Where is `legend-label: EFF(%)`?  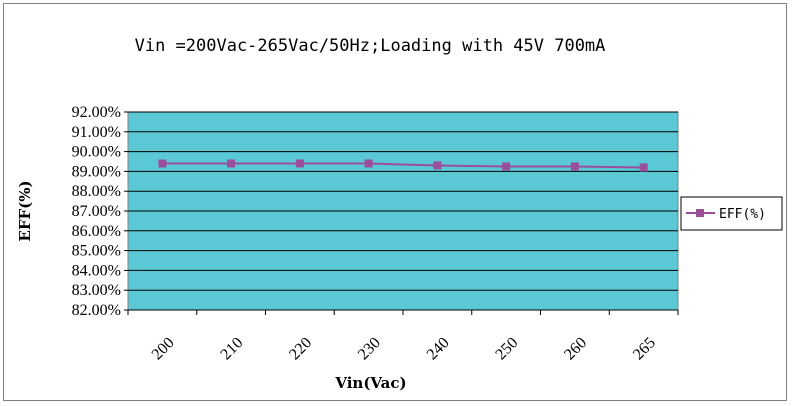
legend-label: EFF(%) is located at coordinates (742, 214).